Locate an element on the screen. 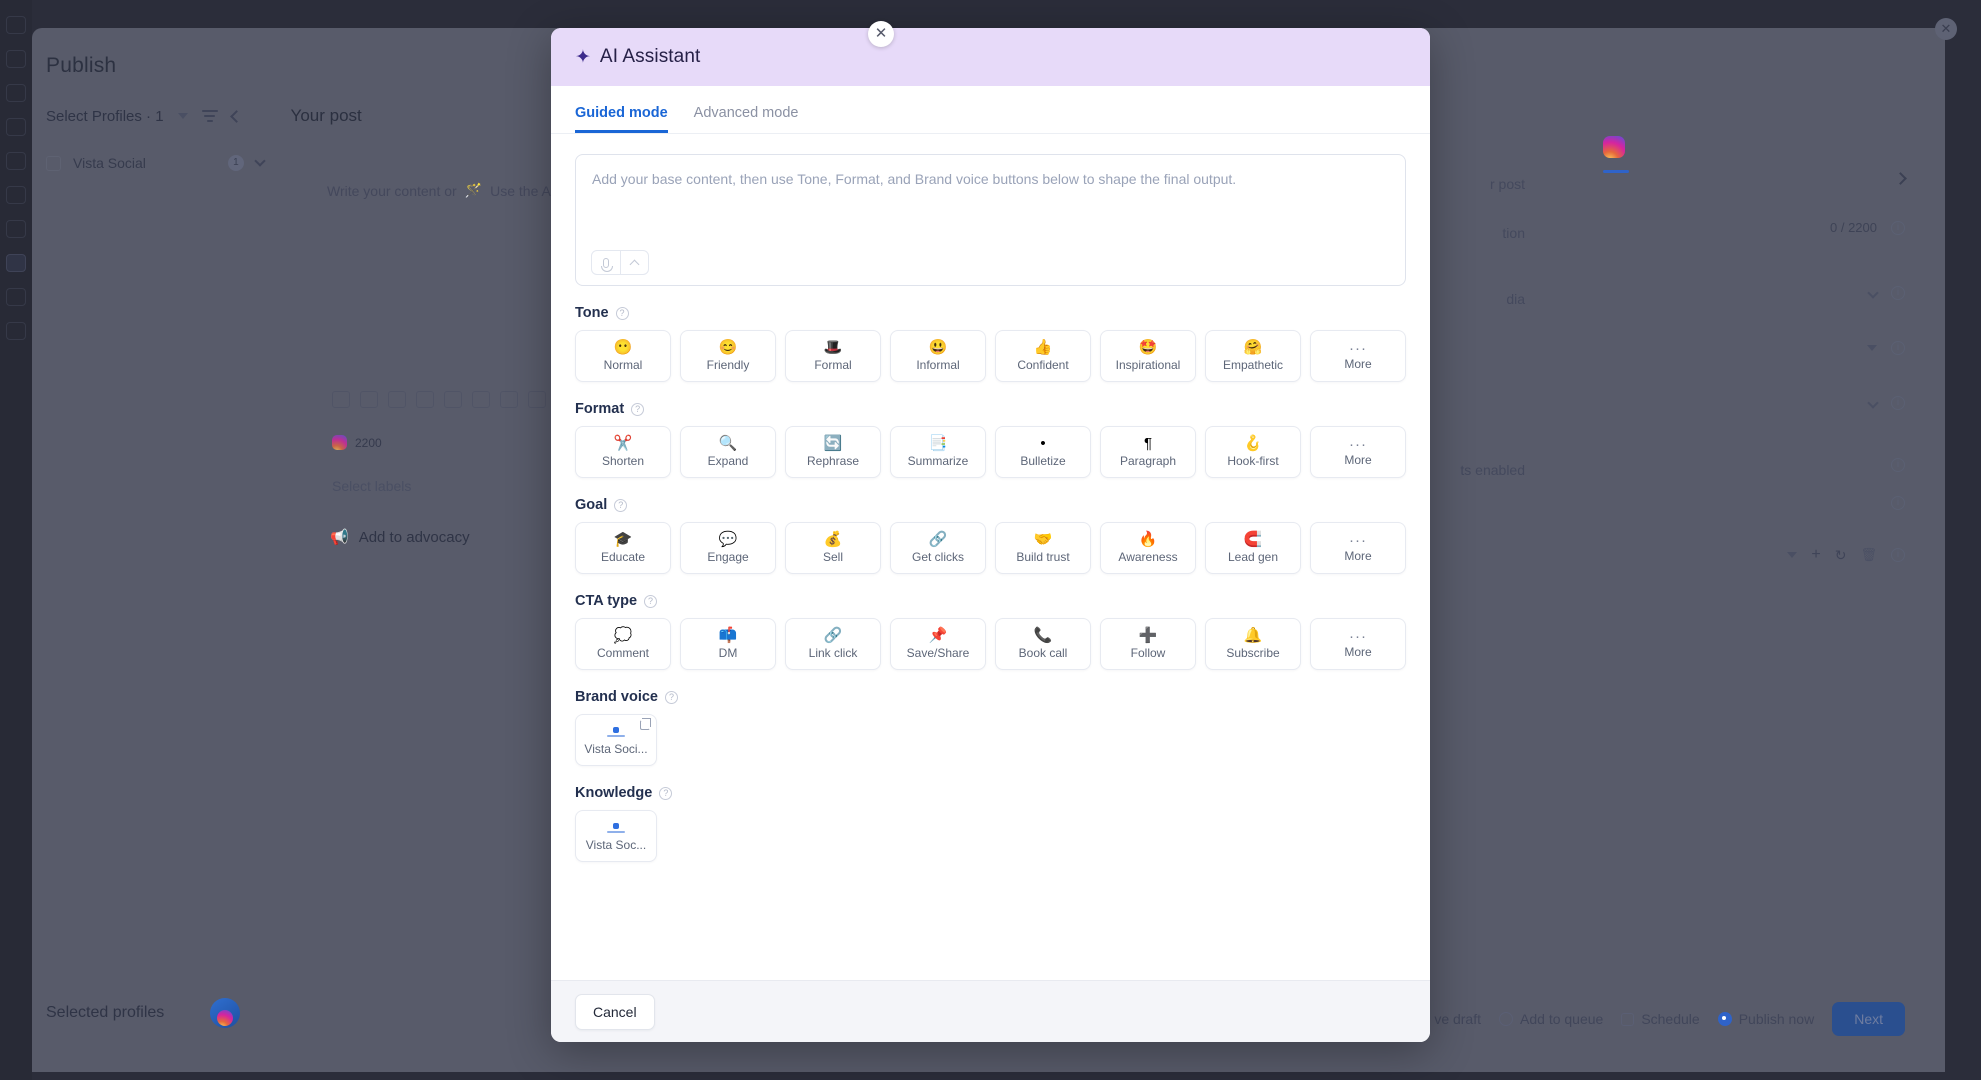  tone-tile-friendly: 😊 Friendly is located at coordinates (728, 356).